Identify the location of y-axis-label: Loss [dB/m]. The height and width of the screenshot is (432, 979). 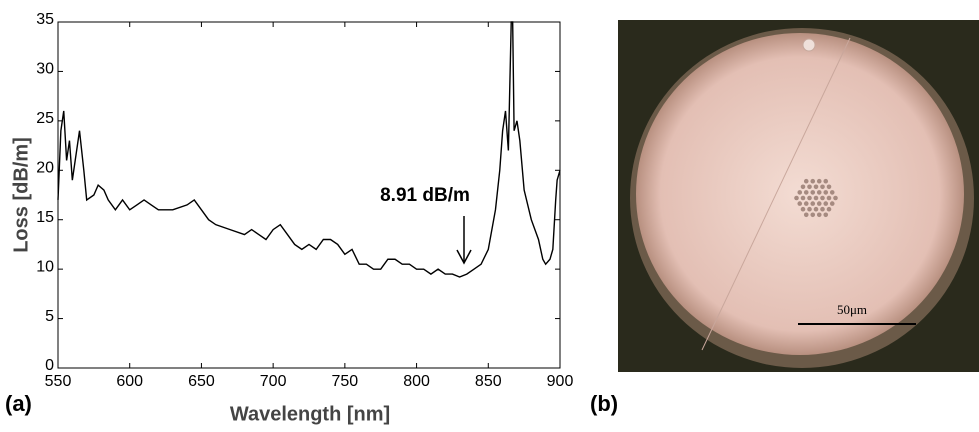
(21, 195).